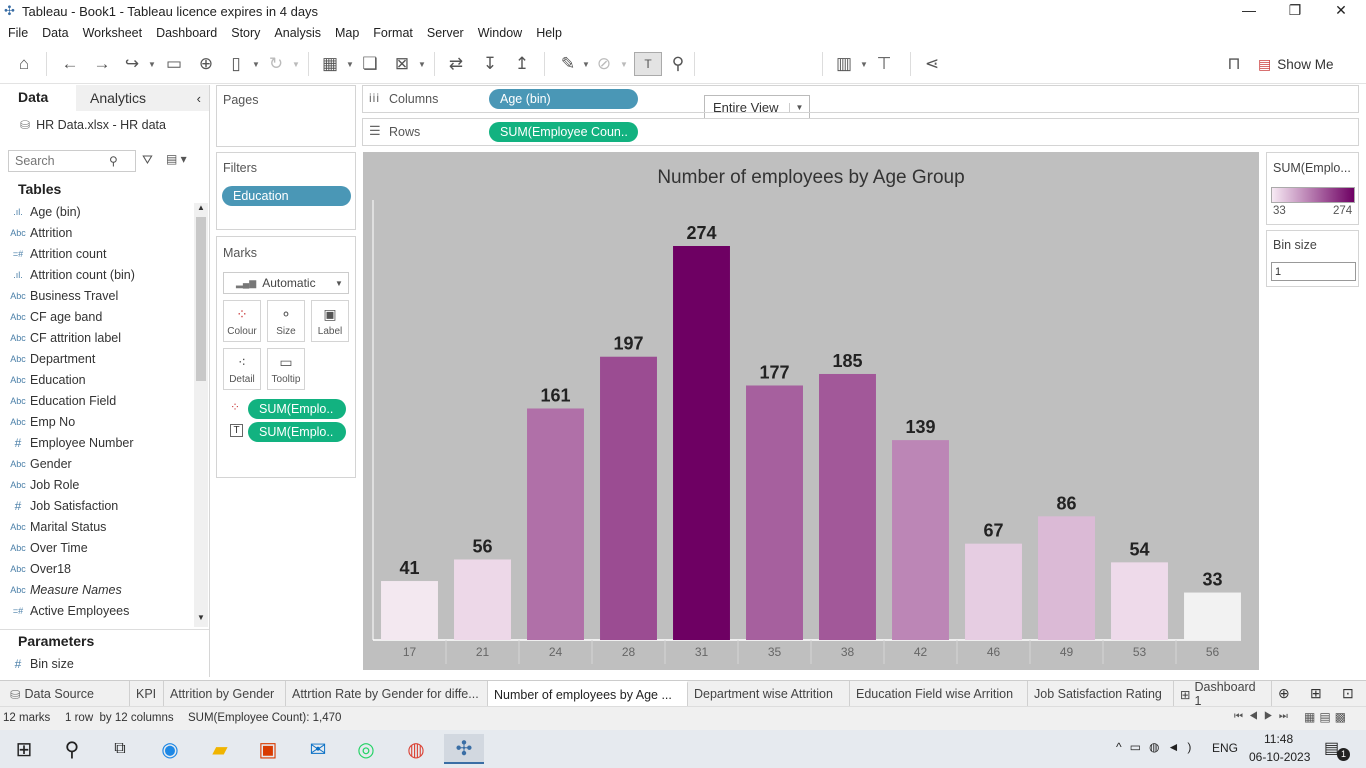 This screenshot has width=1366, height=768. I want to click on field-item: .ıl. Age (bin), so click(95, 211).